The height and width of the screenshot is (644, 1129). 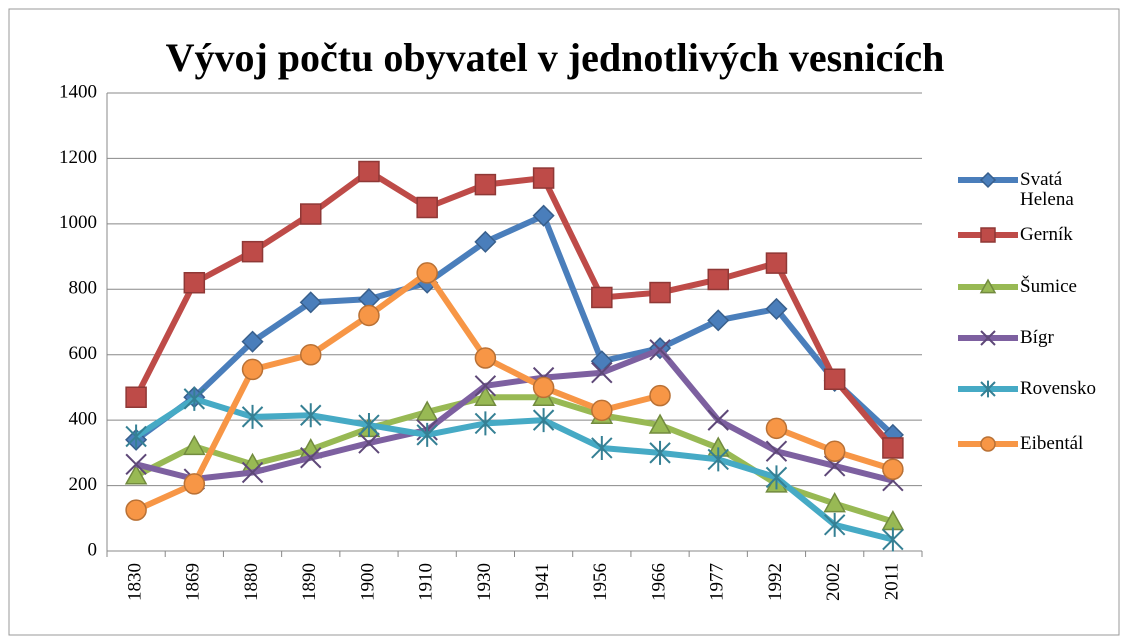 What do you see at coordinates (367, 582) in the screenshot?
I see `x-tick-label: 1900` at bounding box center [367, 582].